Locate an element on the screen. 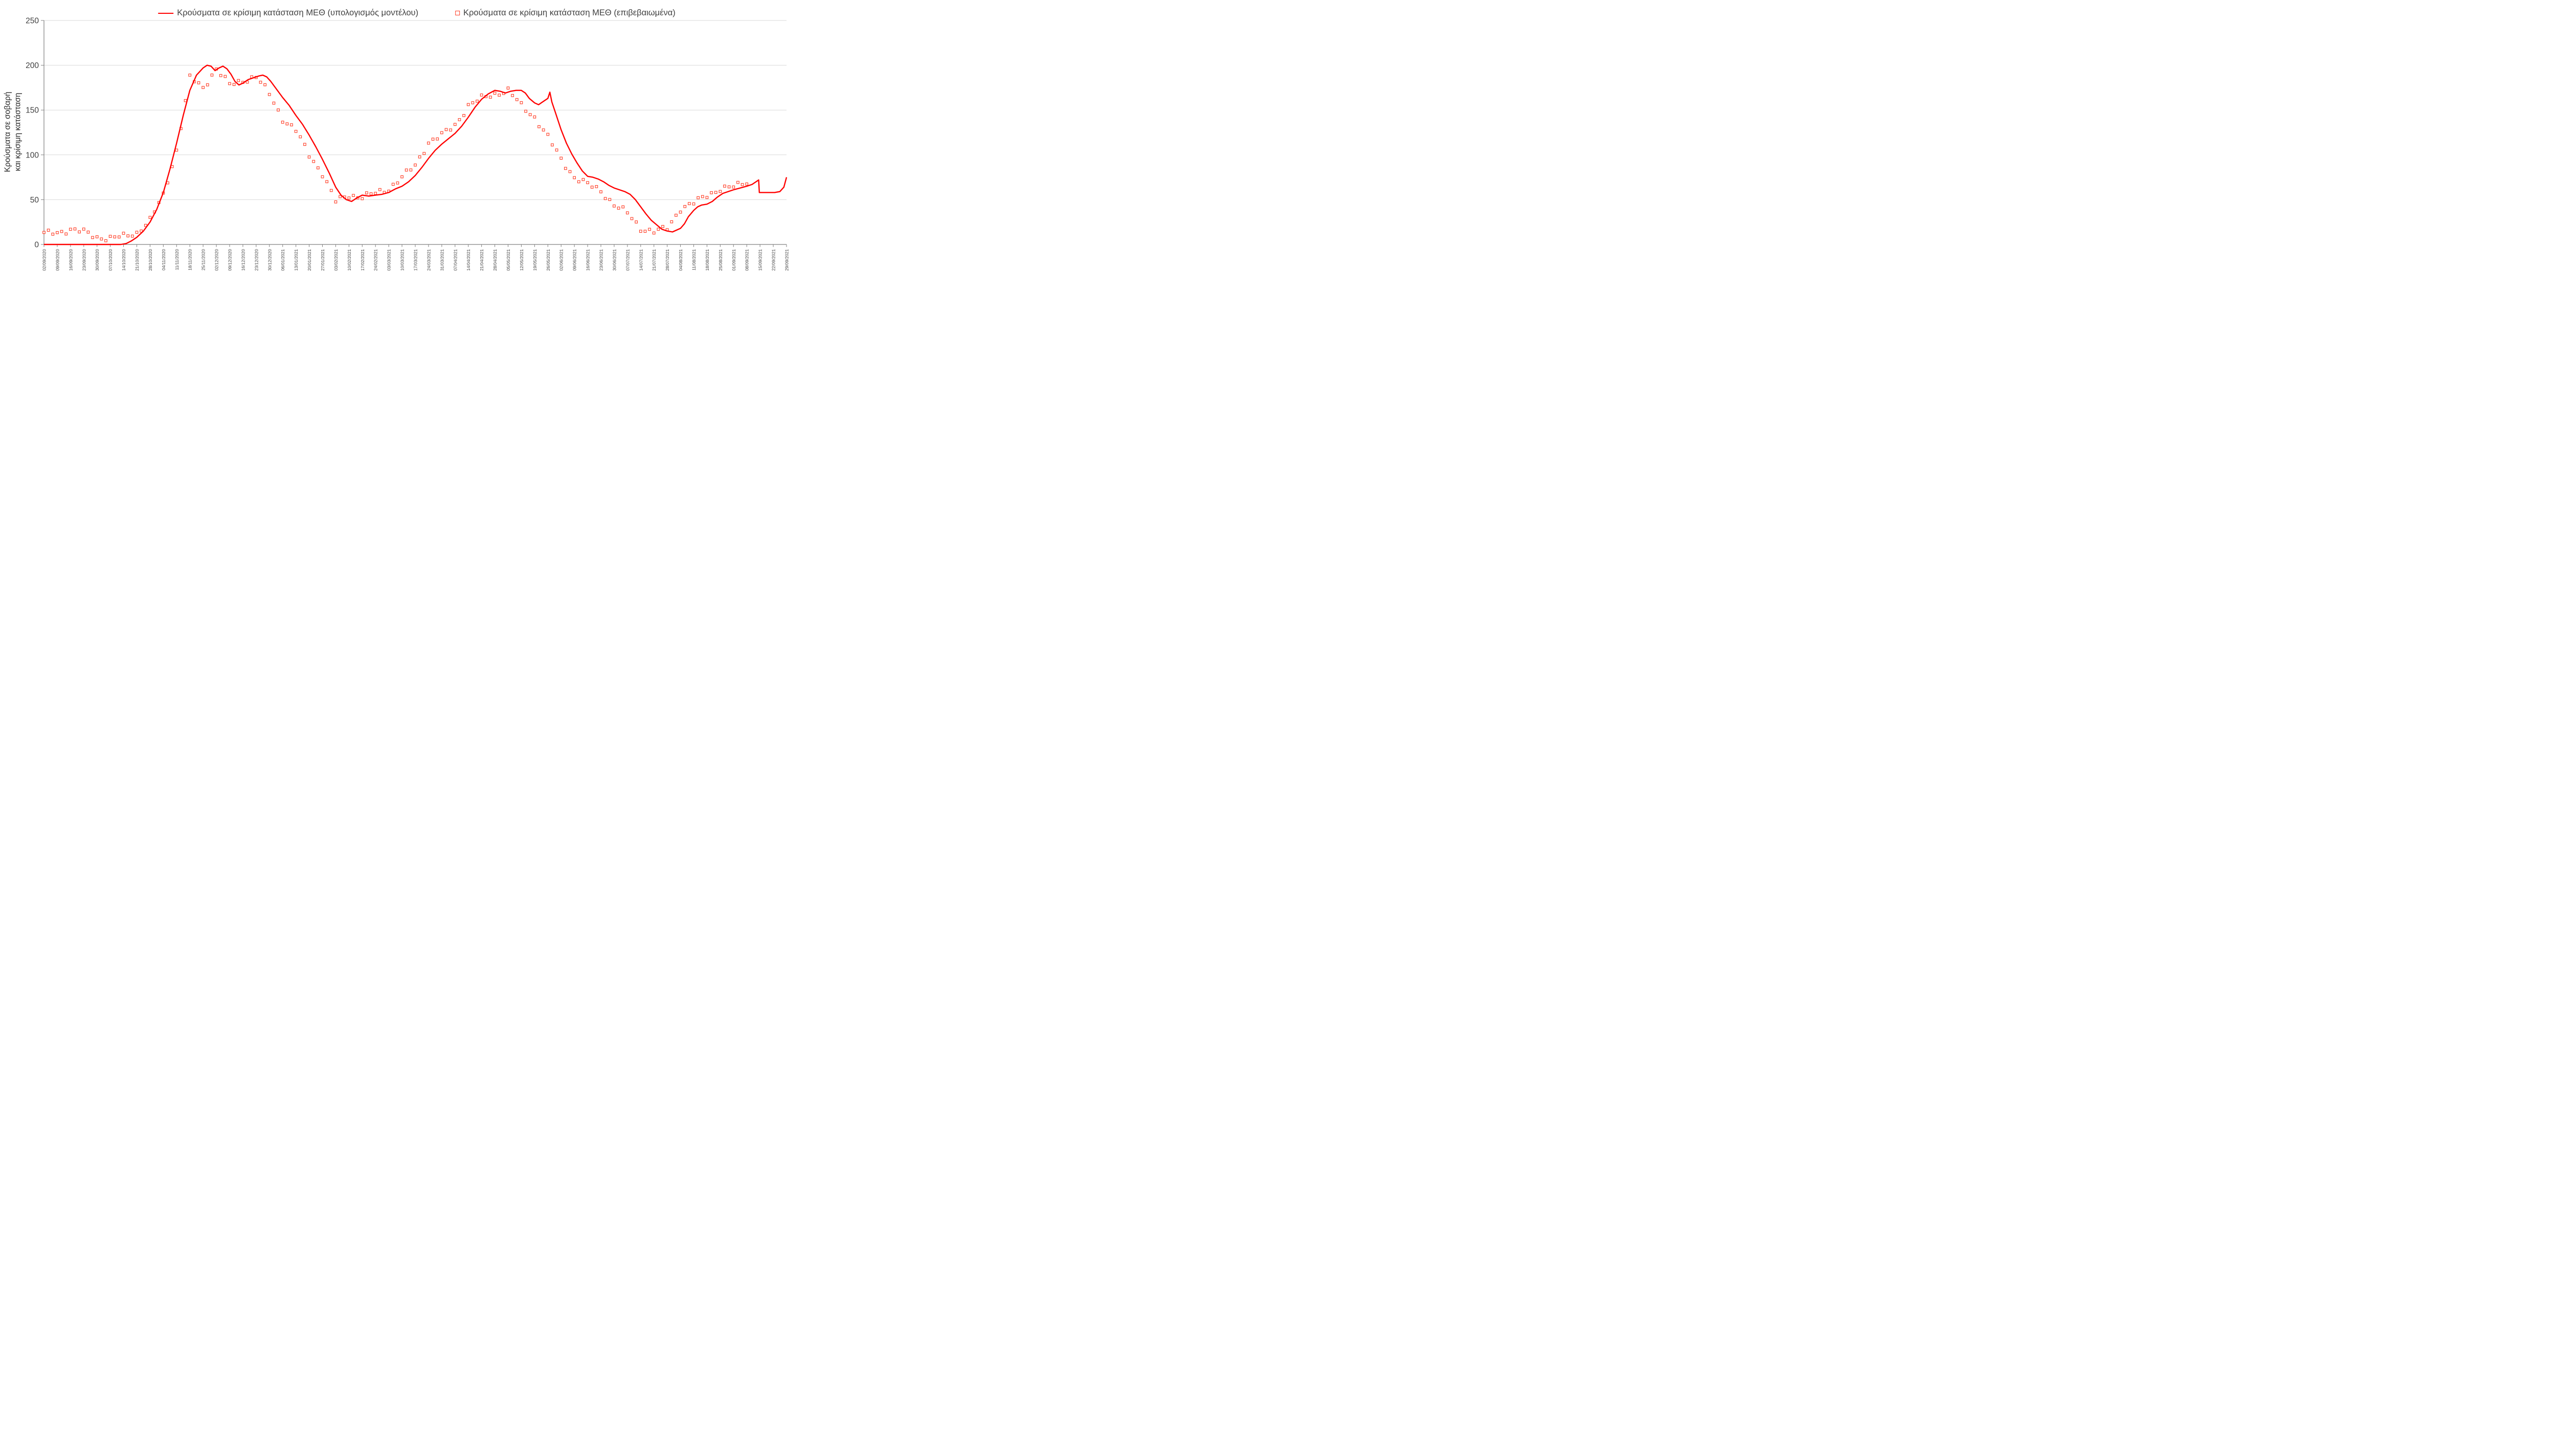 The image size is (2557, 1456). svg-text: 28/07/2021 is located at coordinates (667, 260).